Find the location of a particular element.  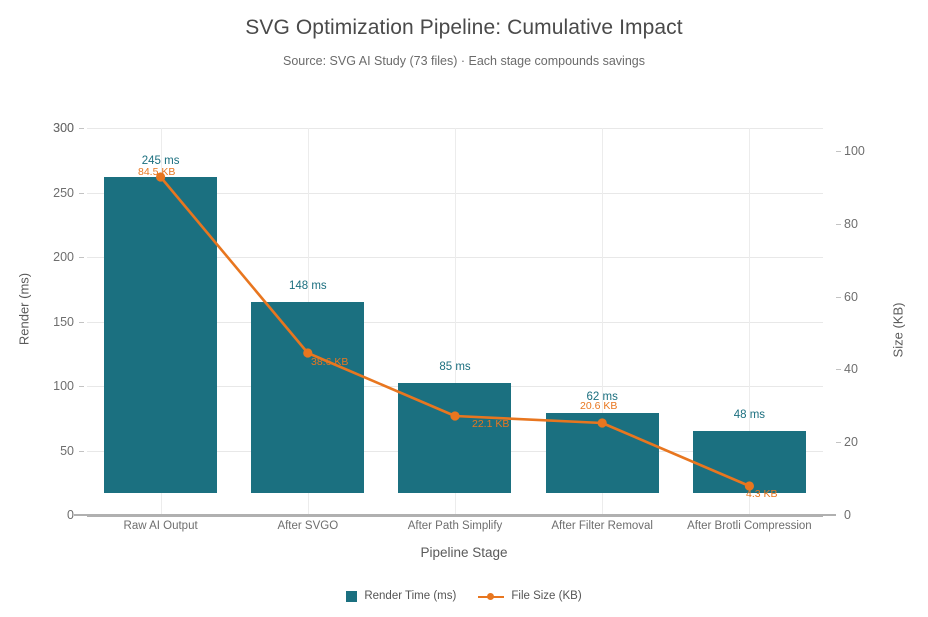

legend-line-marker-icon is located at coordinates (491, 596).